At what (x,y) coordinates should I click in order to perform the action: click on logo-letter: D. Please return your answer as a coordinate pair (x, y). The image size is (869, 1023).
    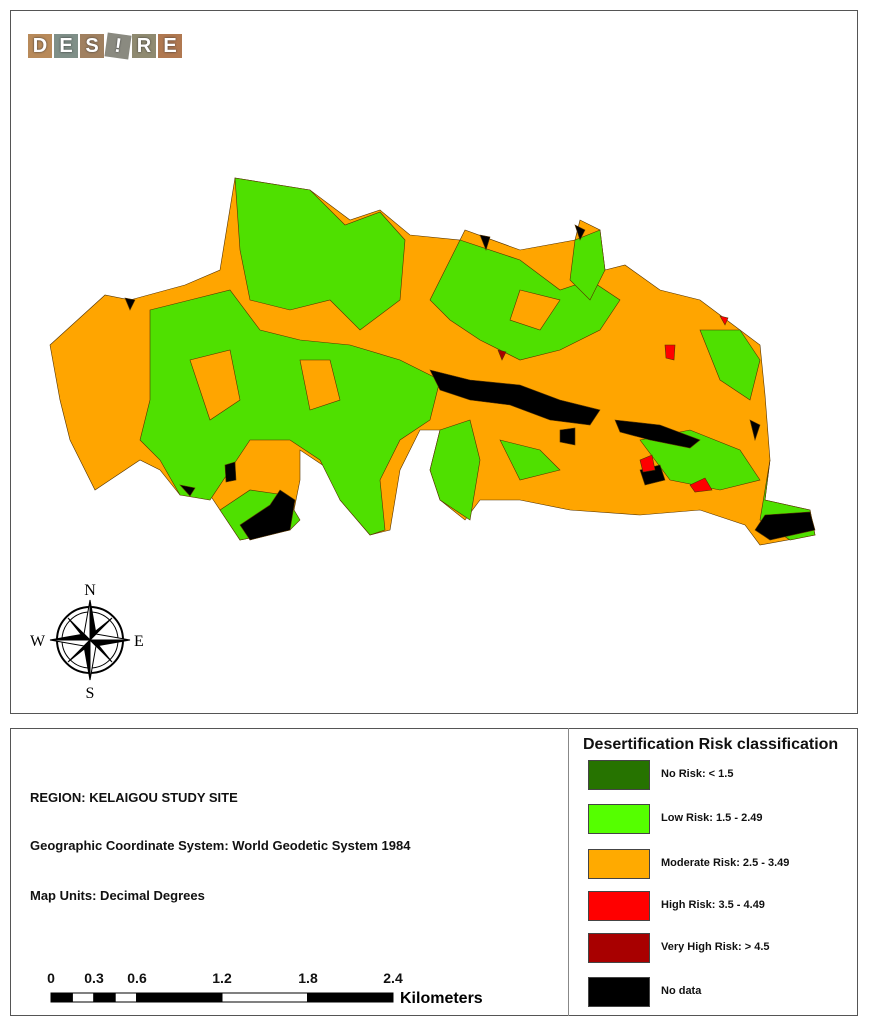
    Looking at the image, I should click on (40, 46).